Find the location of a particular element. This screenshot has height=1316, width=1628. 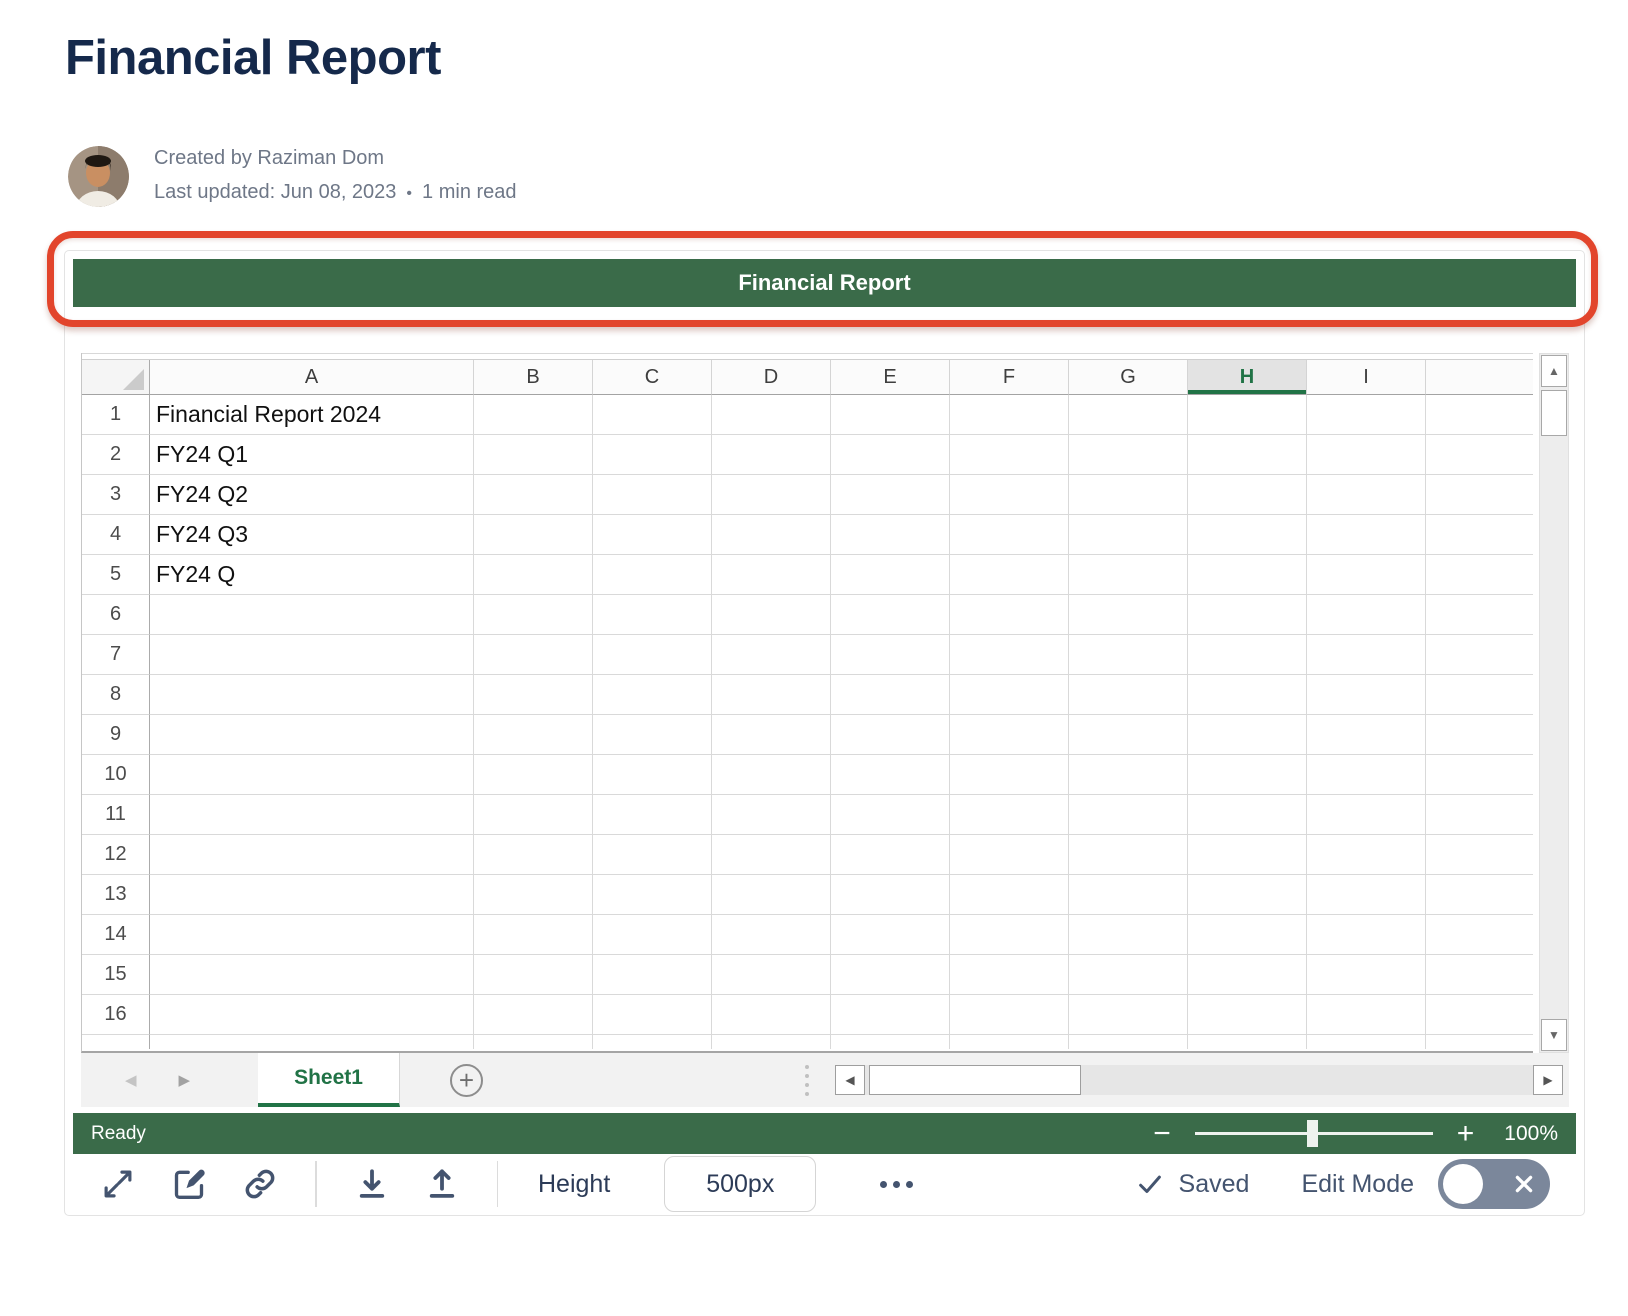

cell-H2 is located at coordinates (1247, 455).